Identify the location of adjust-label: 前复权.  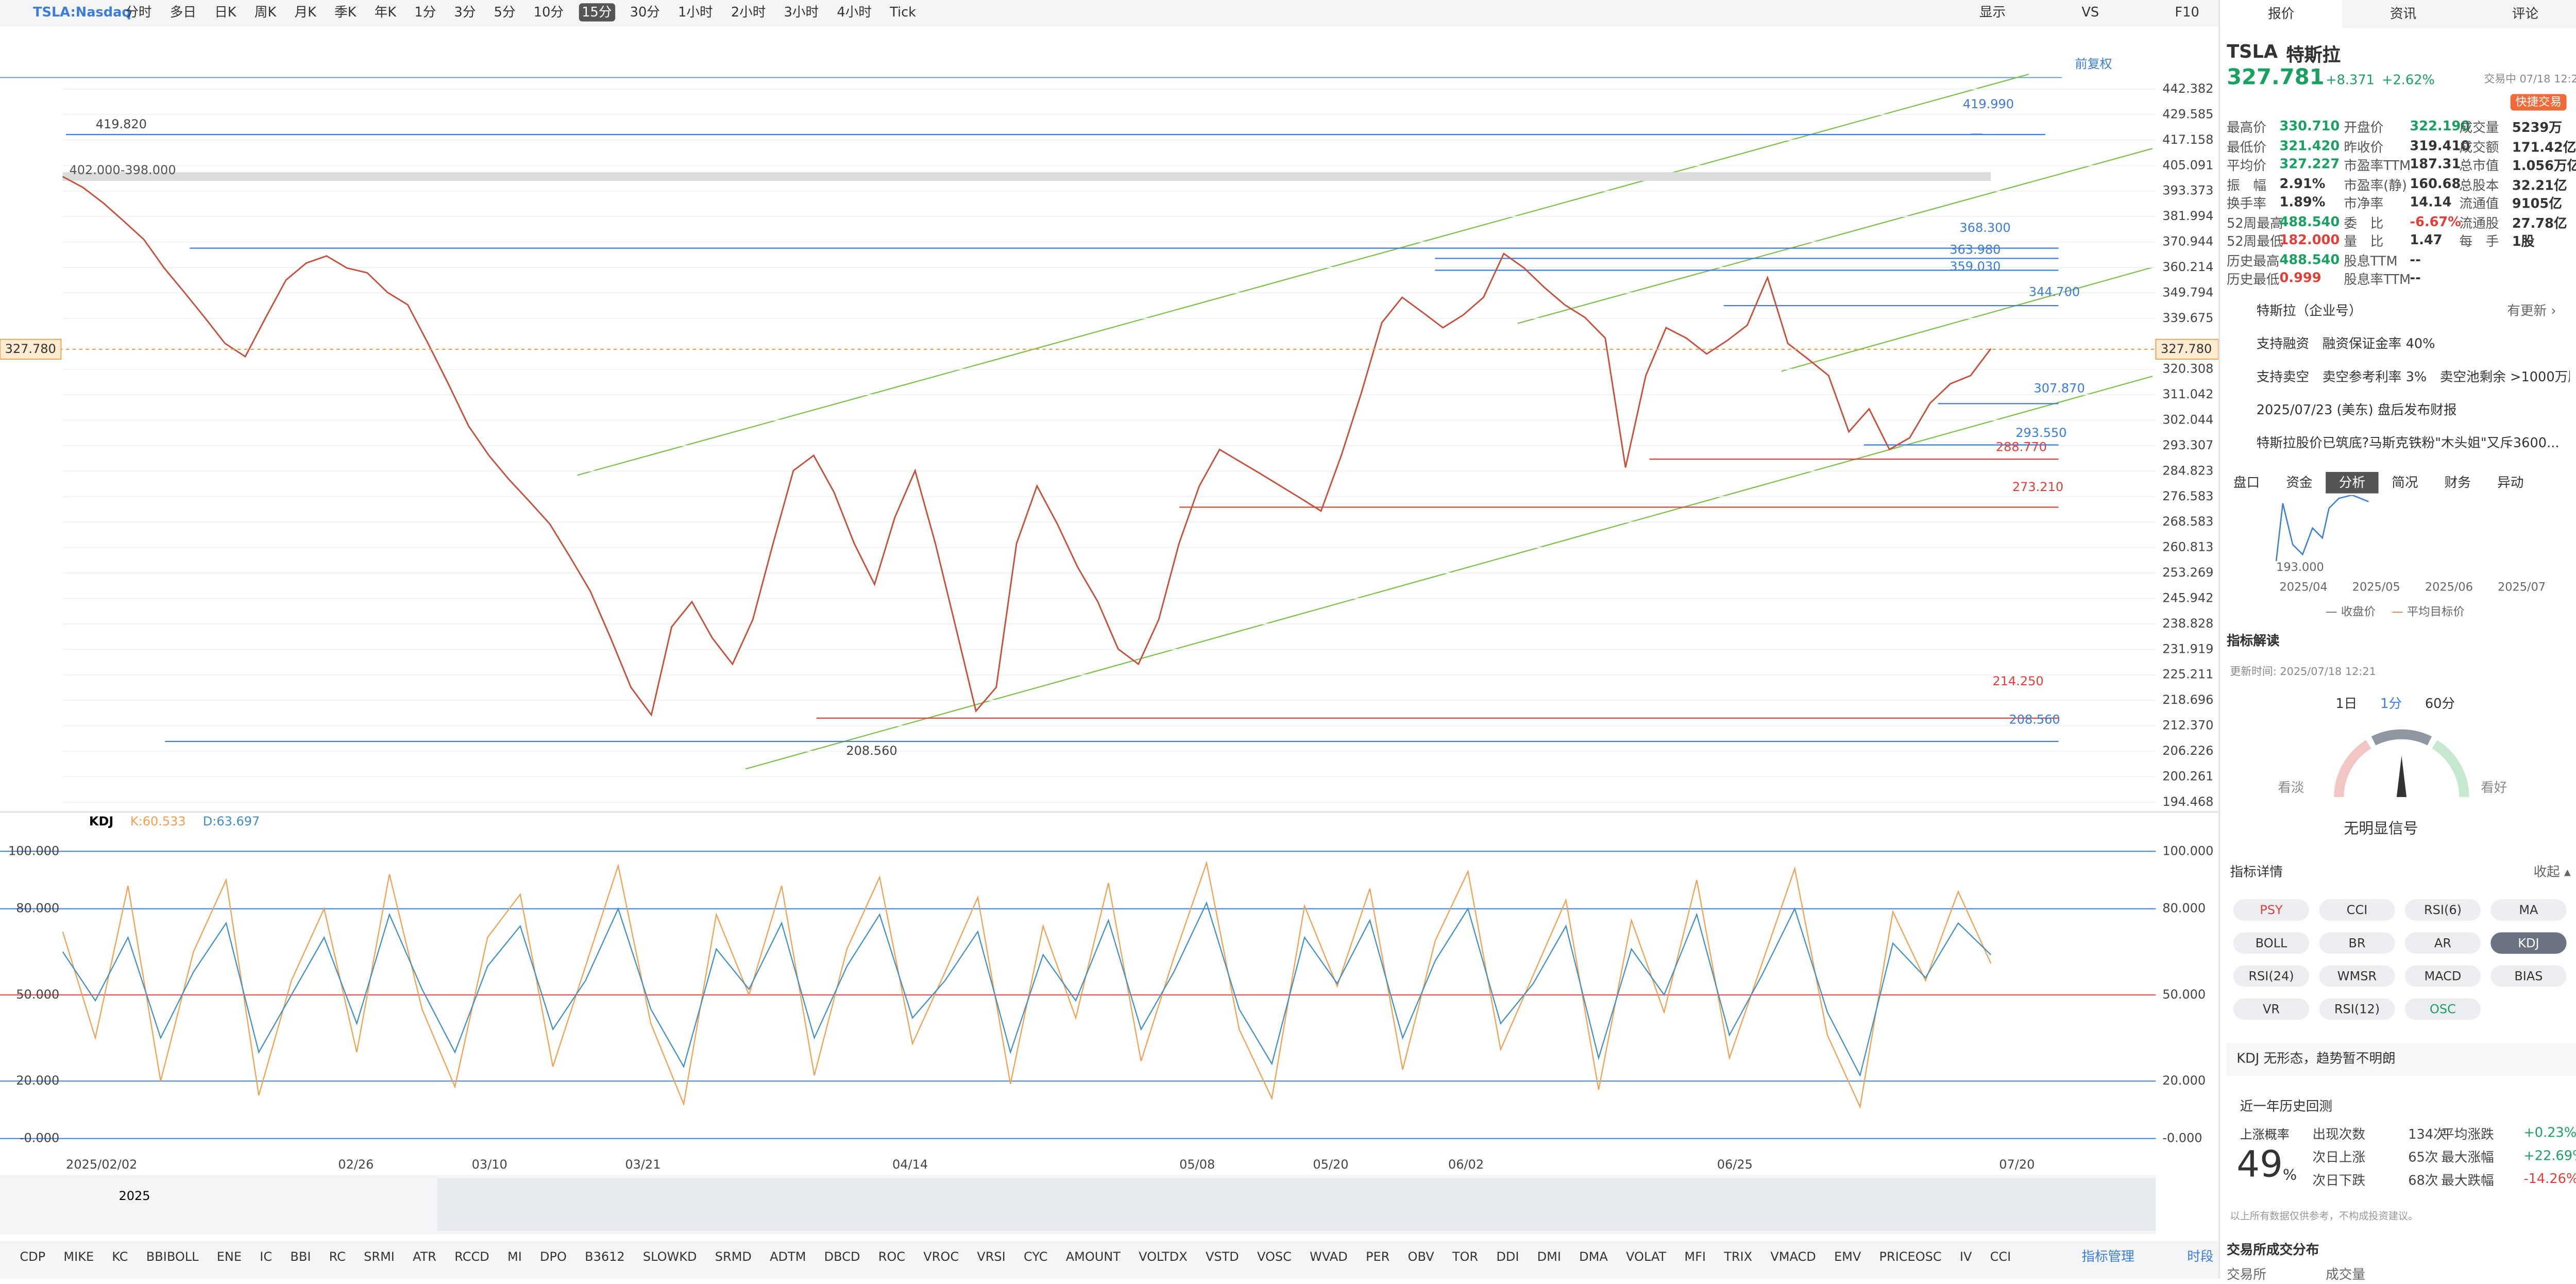
(2093, 64).